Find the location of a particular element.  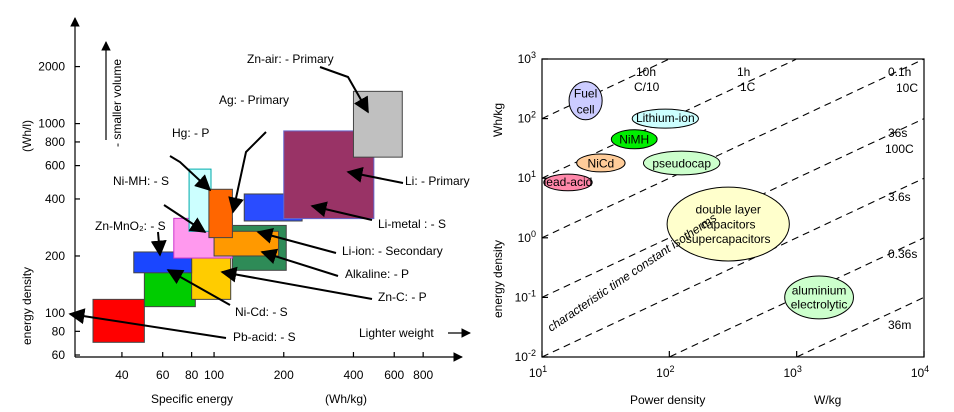

isotherm-label-0-1h: 0.1h is located at coordinates (899, 72).